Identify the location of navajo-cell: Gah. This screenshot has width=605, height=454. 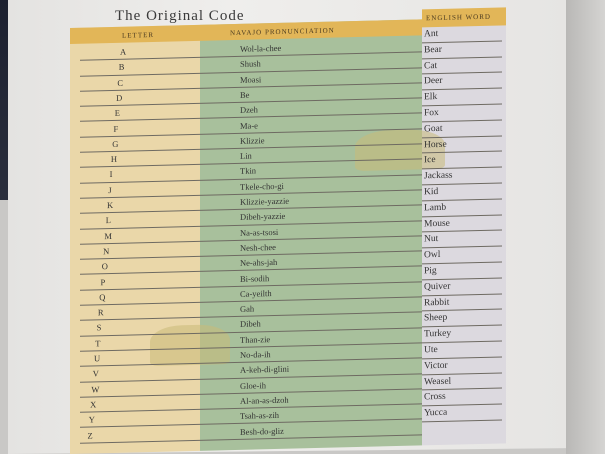
(247, 308).